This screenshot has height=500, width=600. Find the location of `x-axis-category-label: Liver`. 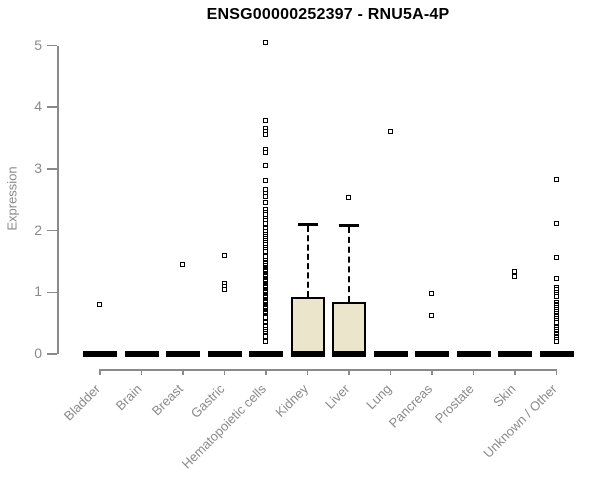

x-axis-category-label: Liver is located at coordinates (337, 396).